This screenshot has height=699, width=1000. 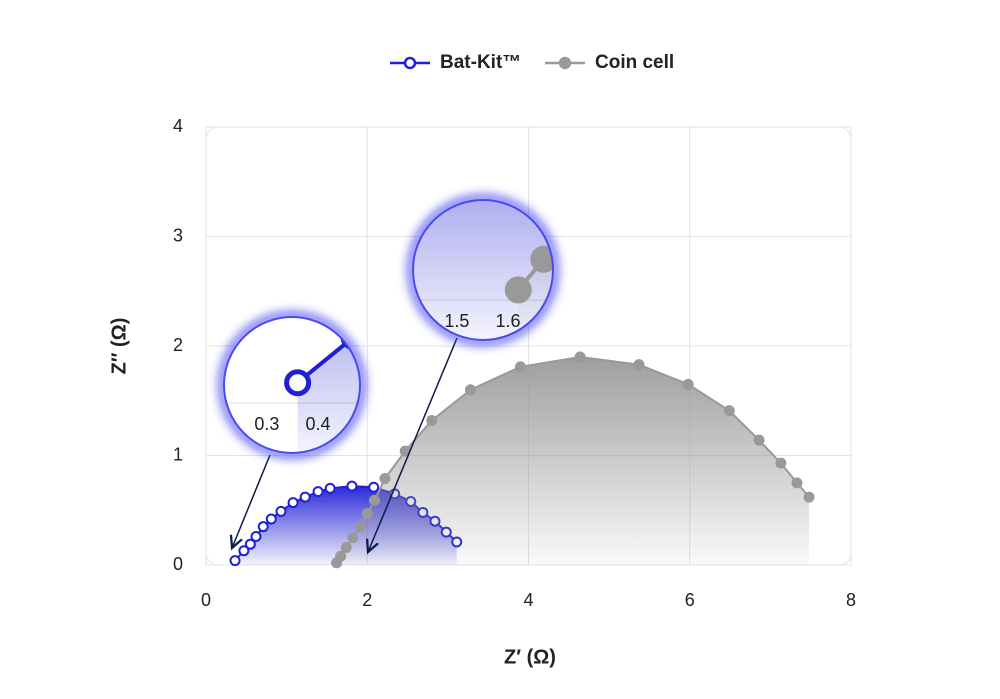 What do you see at coordinates (634, 62) in the screenshot?
I see `legend-label: Coin cell` at bounding box center [634, 62].